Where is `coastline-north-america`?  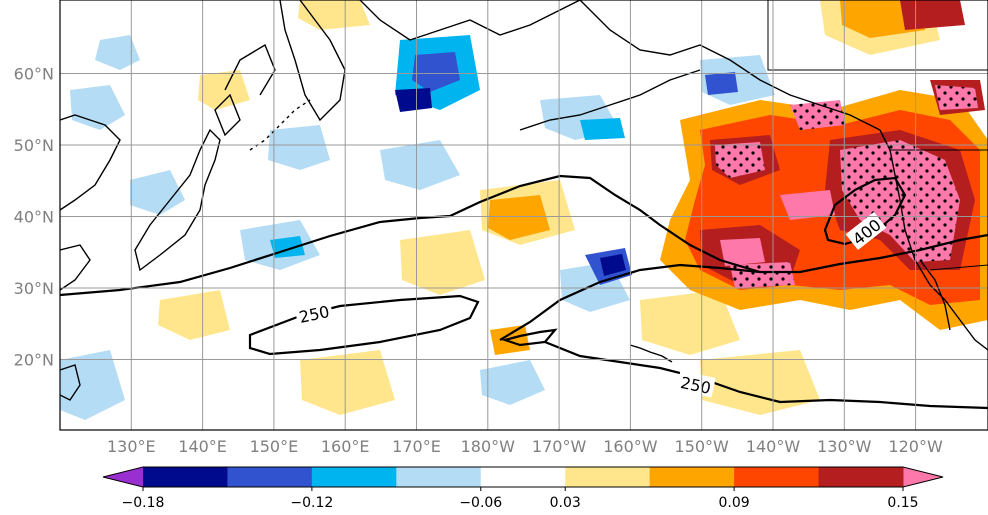
coastline-north-america is located at coordinates (933, 240).